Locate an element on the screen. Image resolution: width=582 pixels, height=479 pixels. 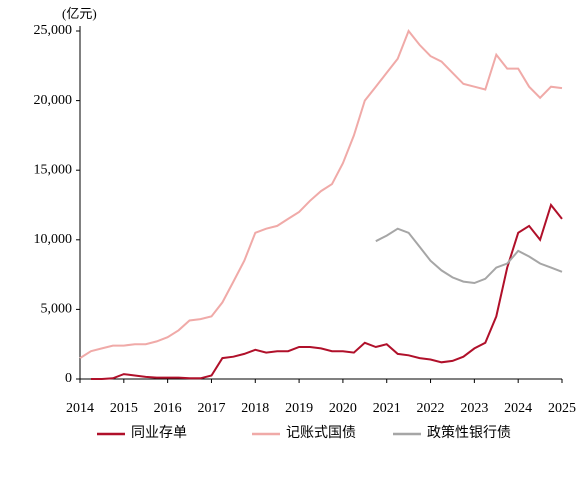
x-tick-label: 2014 is located at coordinates (80, 408).